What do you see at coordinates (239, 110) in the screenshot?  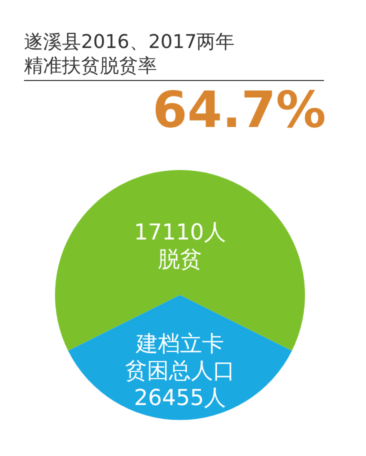 I see `text: 64.7%` at bounding box center [239, 110].